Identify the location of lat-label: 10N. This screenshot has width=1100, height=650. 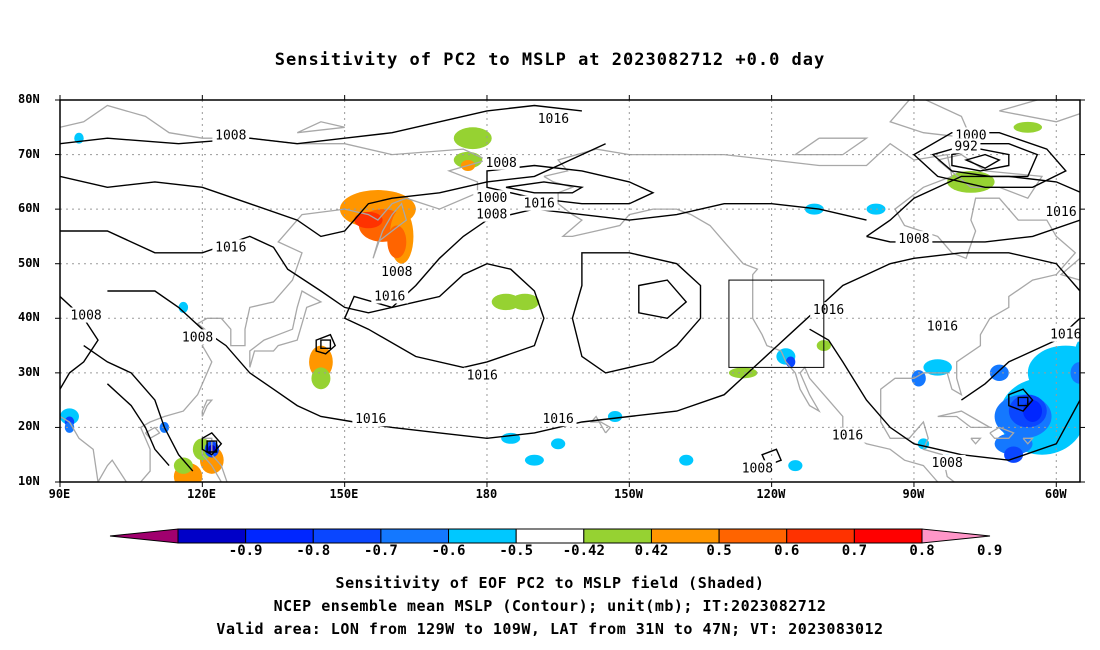
(29, 481).